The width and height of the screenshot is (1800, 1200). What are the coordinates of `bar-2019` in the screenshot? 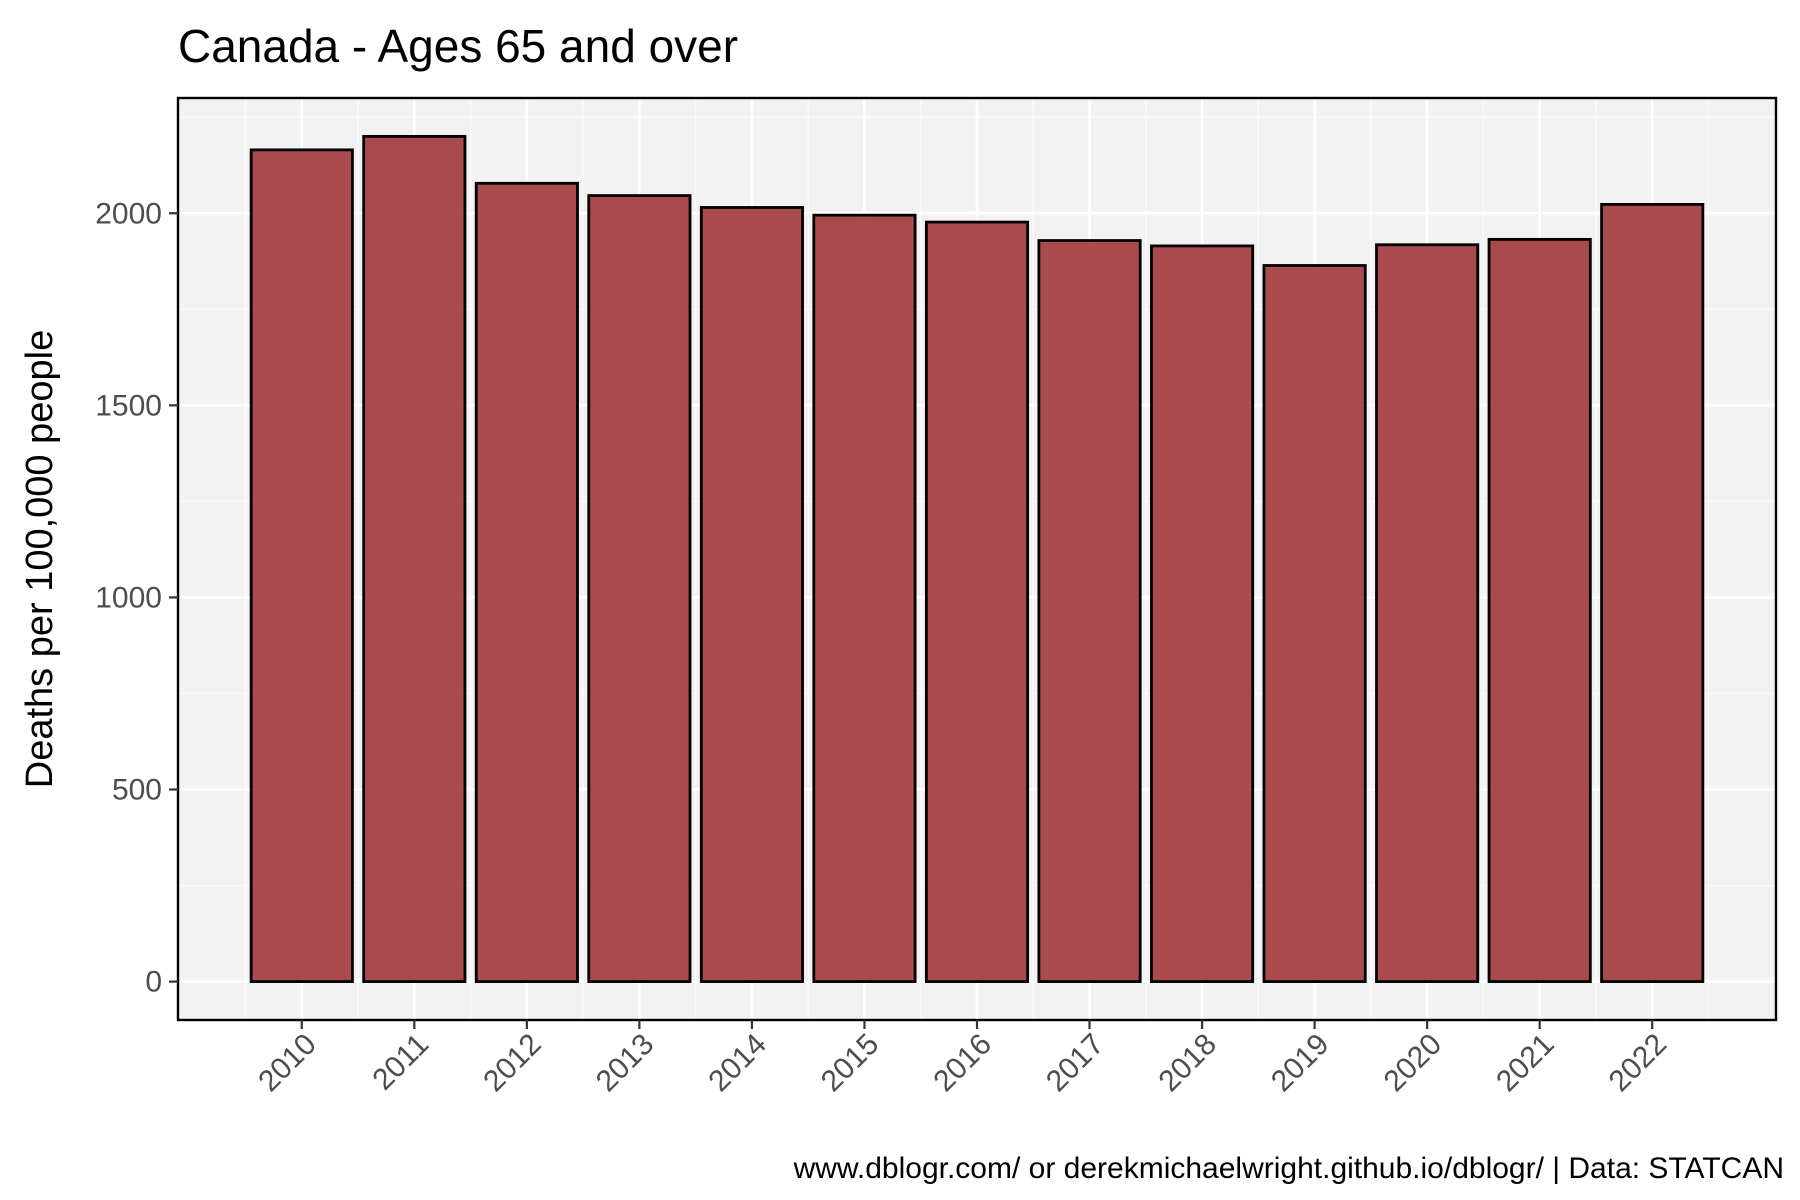 It's located at (1314, 623).